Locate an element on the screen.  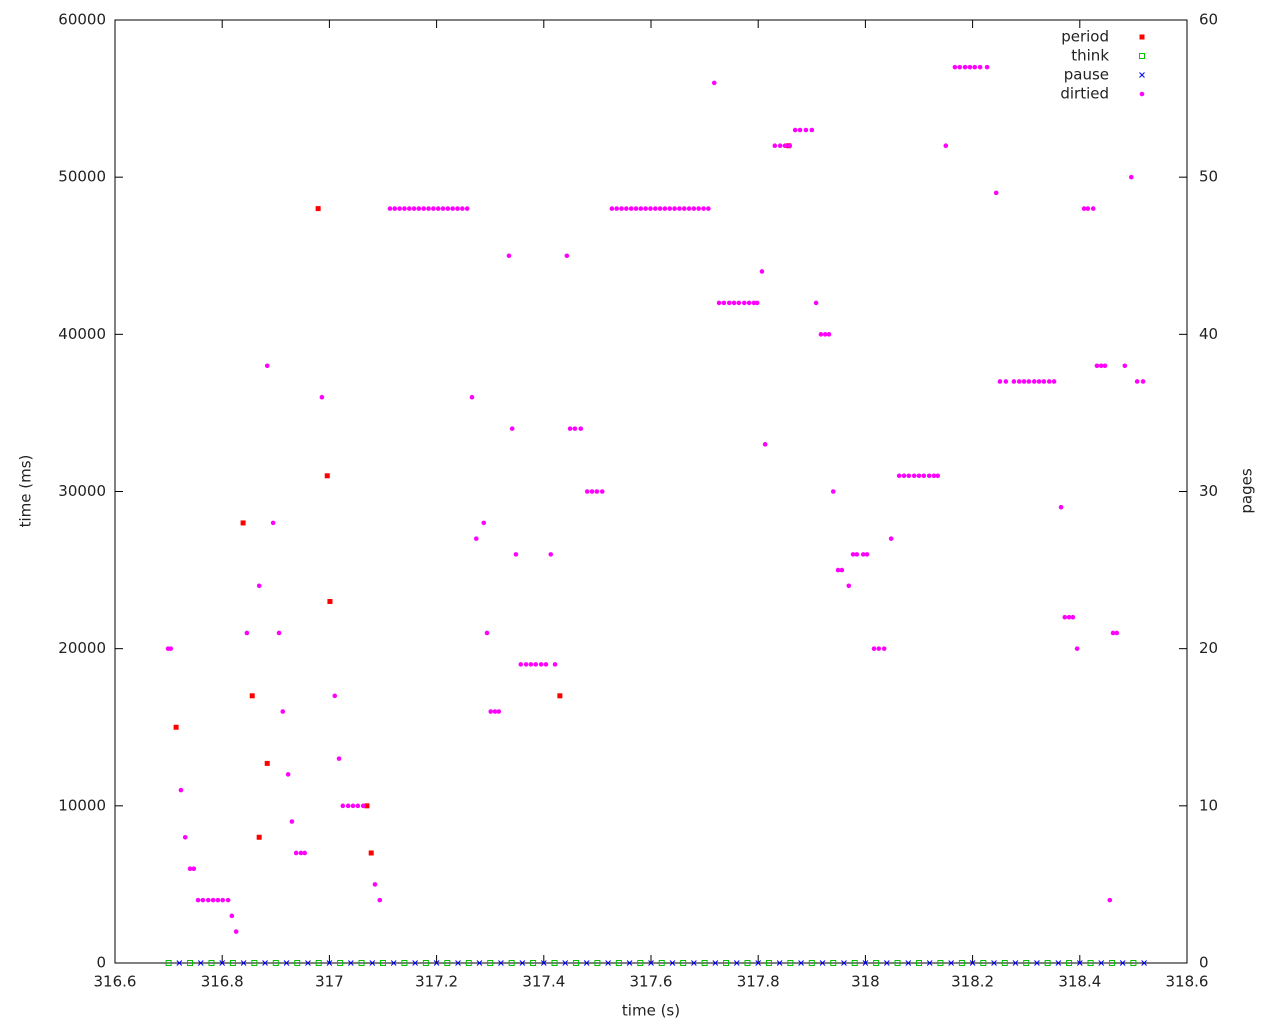
x-axis-label: time (s) is located at coordinates (651, 1011).